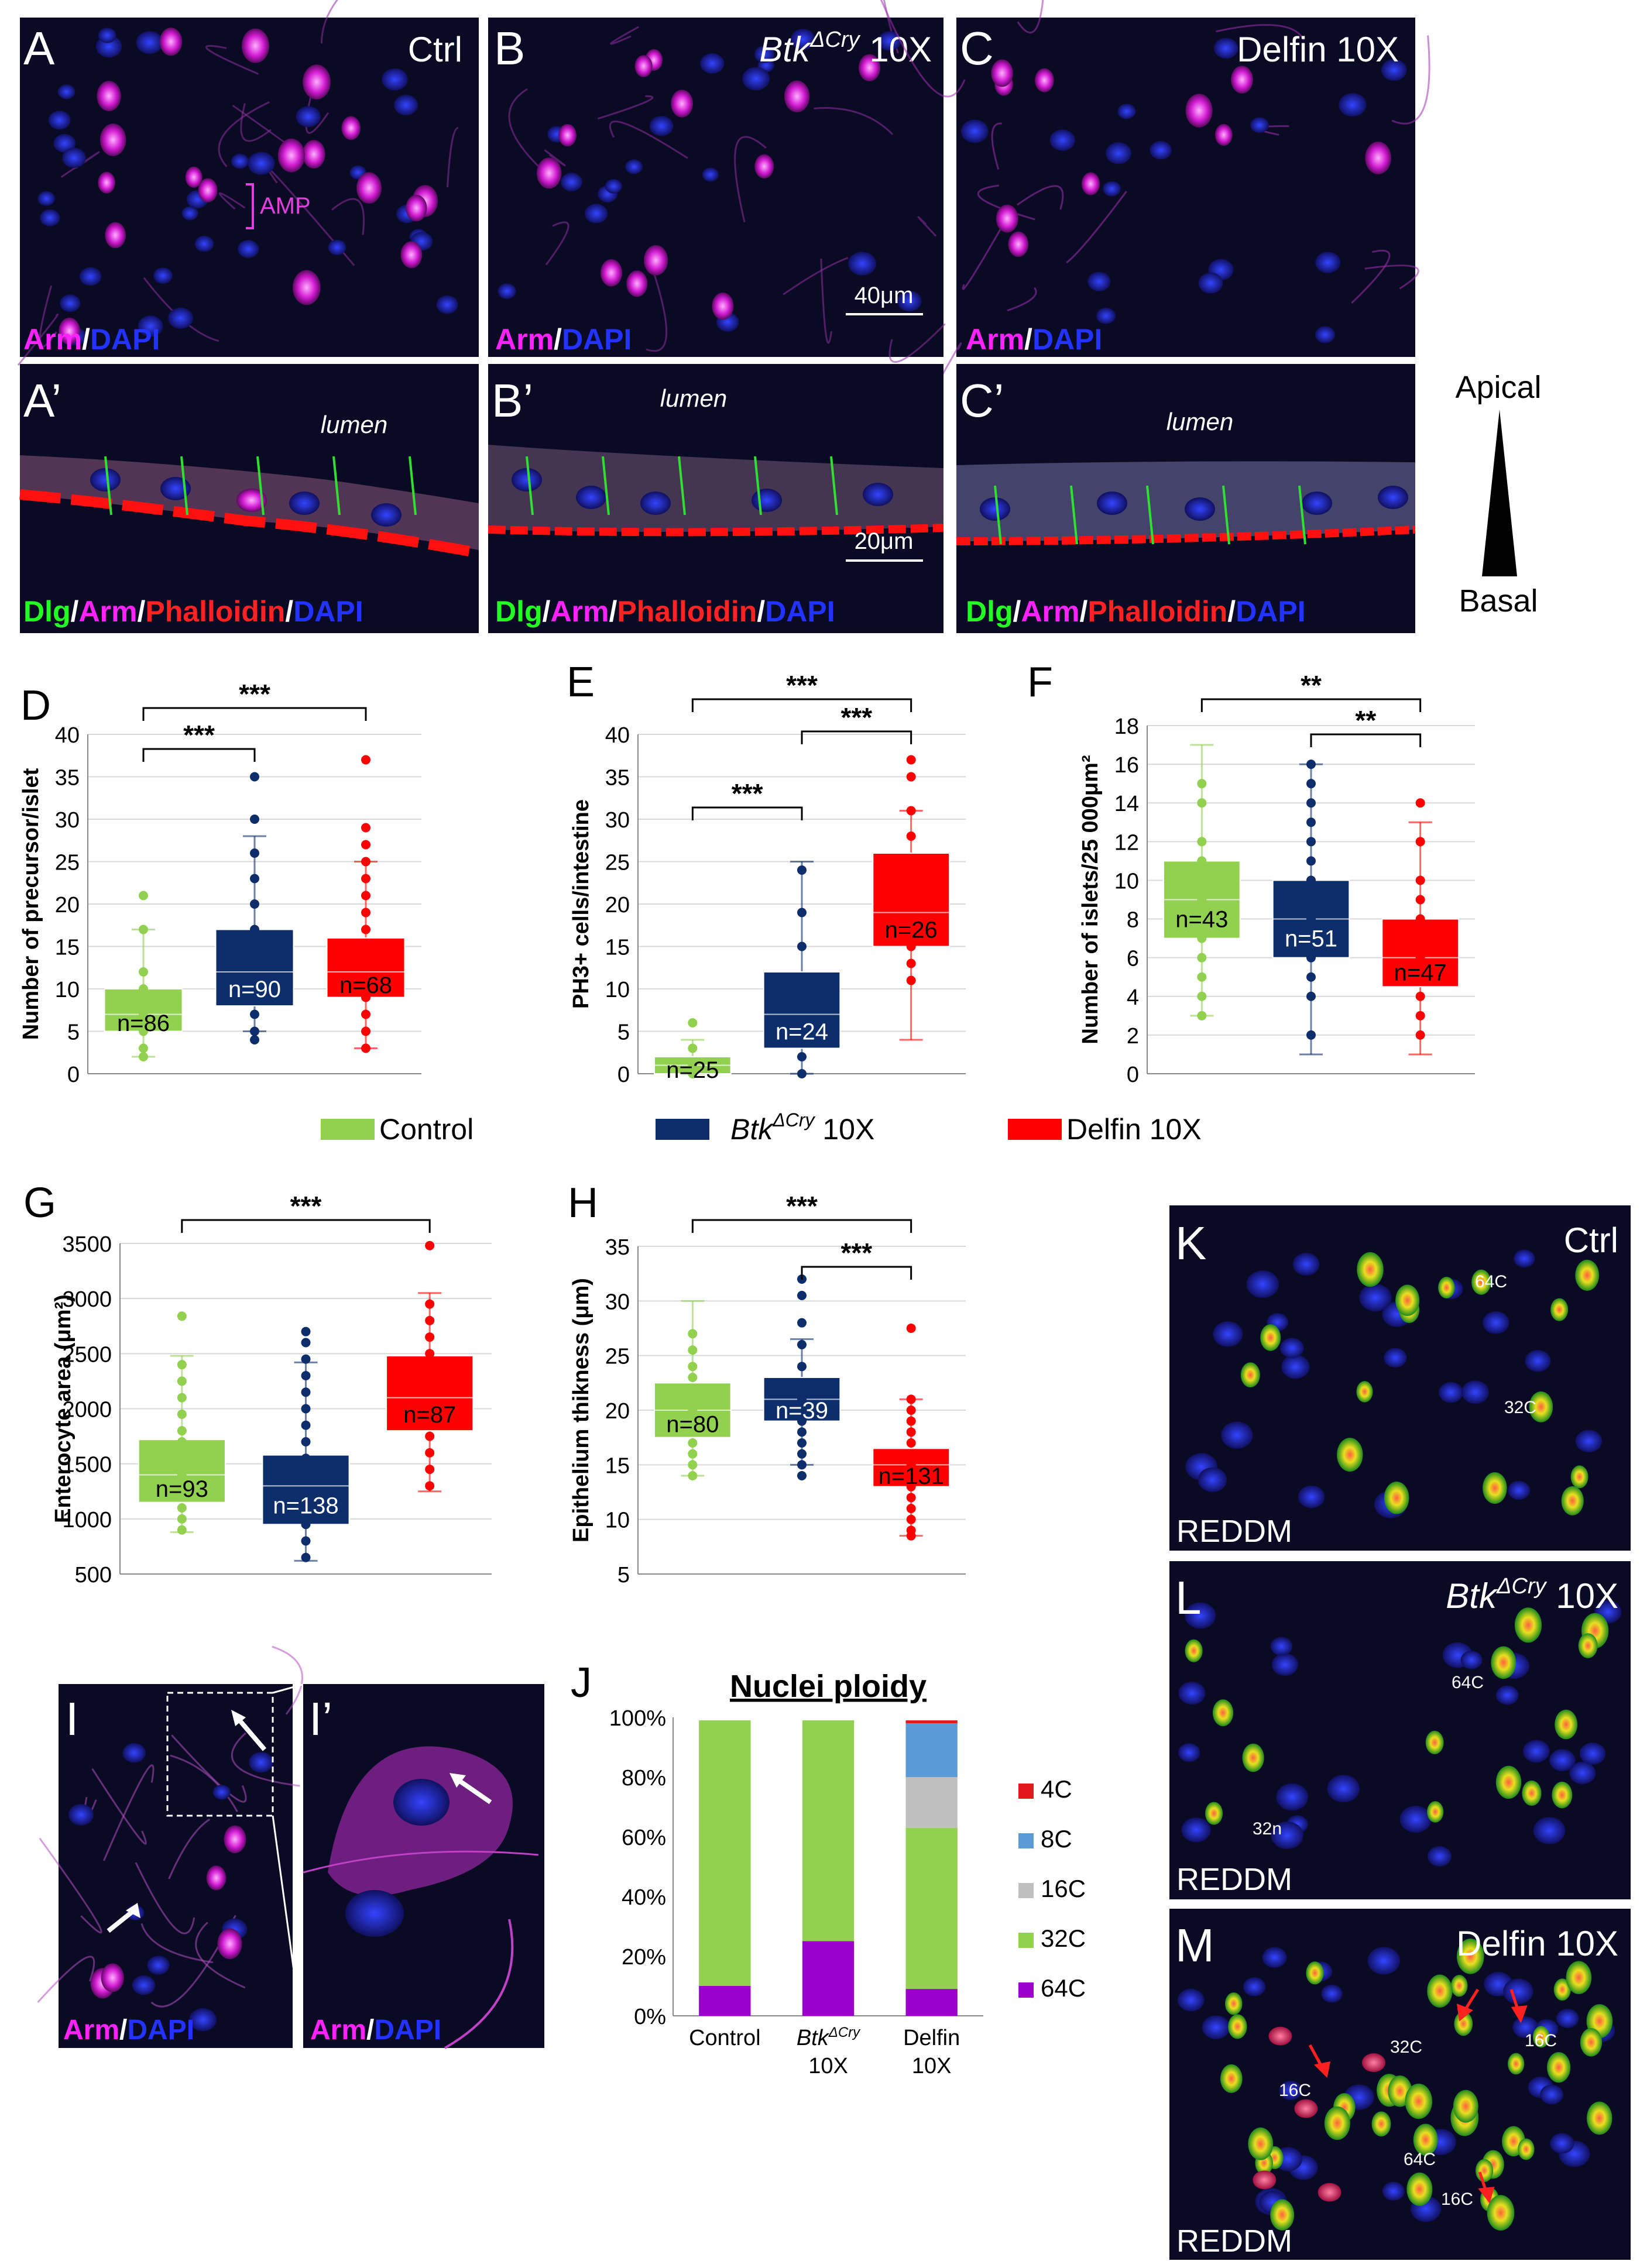 The image size is (1640, 2268). Describe the element at coordinates (644, 1897) in the screenshot. I see `tick-label: 40%` at that location.